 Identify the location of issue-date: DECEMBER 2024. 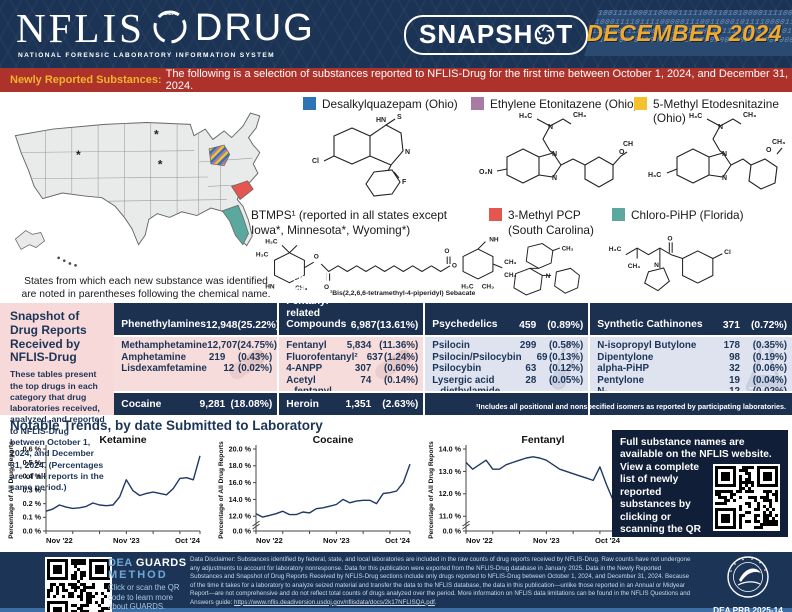
(684, 33).